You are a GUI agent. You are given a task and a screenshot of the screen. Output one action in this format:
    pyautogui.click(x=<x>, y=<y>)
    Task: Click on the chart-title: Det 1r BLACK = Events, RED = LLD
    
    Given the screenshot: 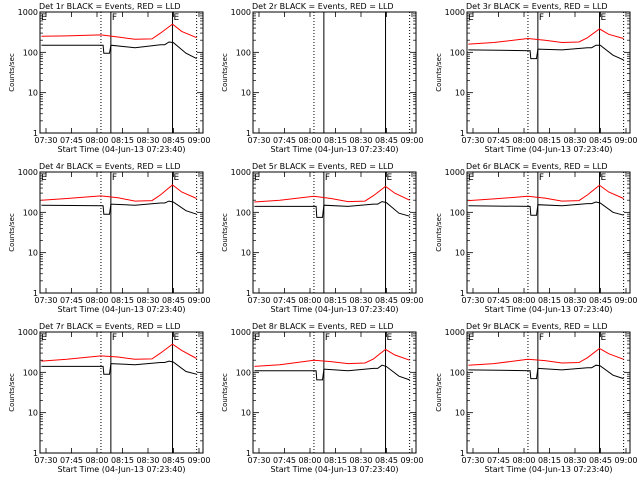 What is the action you would take?
    pyautogui.click(x=110, y=6)
    